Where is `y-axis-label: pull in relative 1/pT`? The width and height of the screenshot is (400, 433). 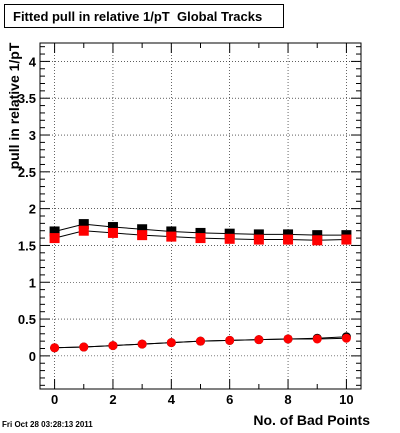
y-axis-label: pull in relative 1/pT is located at coordinates (14, 106).